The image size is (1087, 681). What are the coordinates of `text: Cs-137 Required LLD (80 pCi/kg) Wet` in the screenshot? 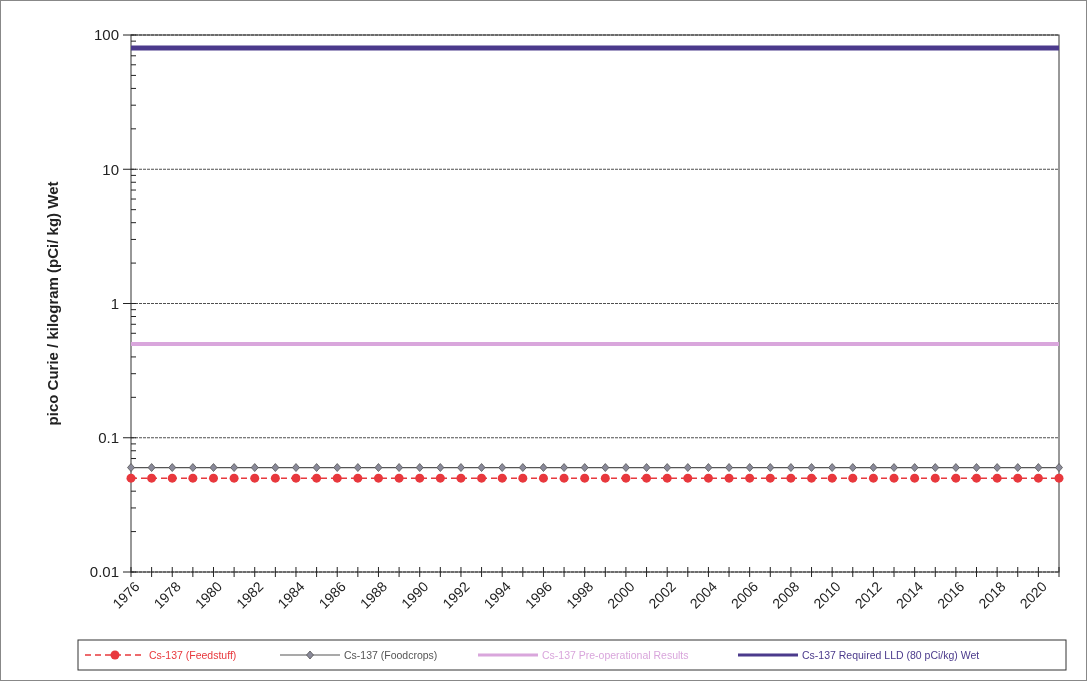 It's located at (891, 654).